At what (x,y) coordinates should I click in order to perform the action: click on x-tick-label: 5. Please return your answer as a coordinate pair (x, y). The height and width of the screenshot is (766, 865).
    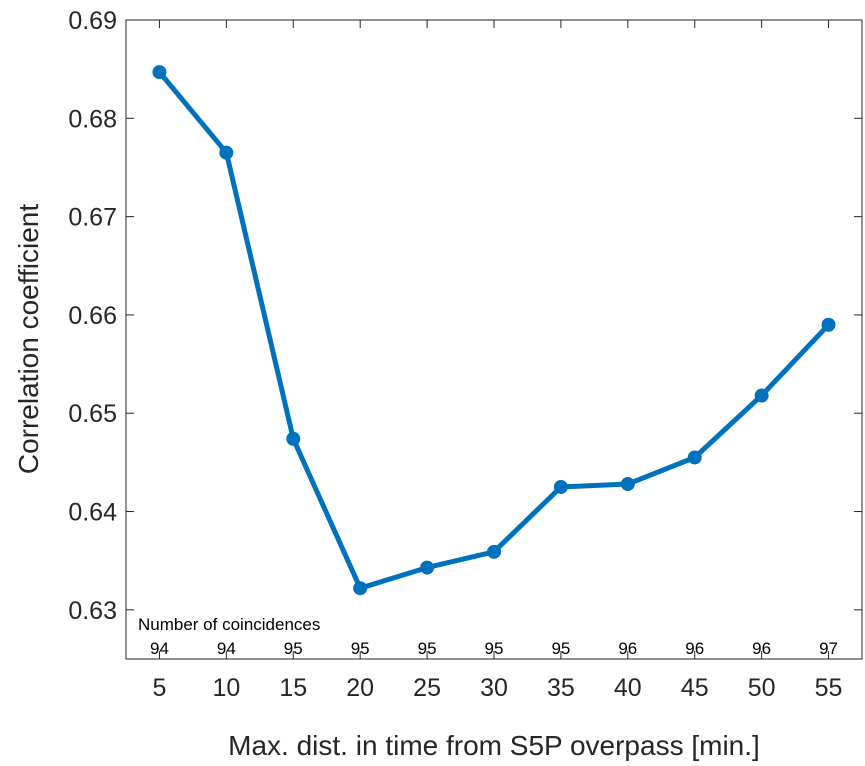
    Looking at the image, I should click on (160, 688).